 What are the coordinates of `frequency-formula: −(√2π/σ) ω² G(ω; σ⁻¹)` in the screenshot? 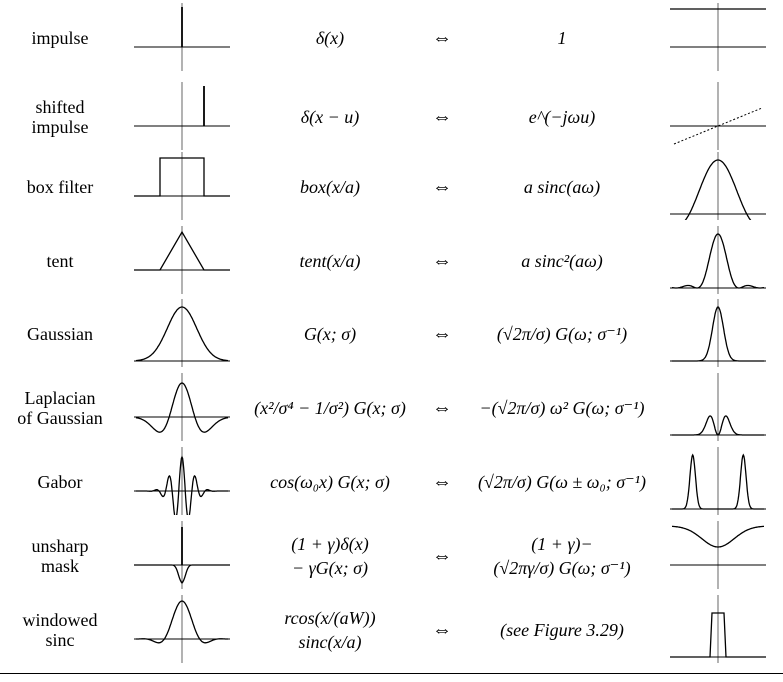 It's located at (562, 408).